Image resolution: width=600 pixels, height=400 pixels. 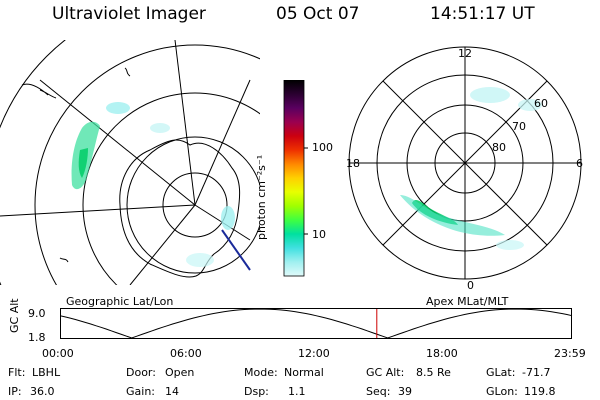 I want to click on antarctica-coast, so click(x=180, y=208).